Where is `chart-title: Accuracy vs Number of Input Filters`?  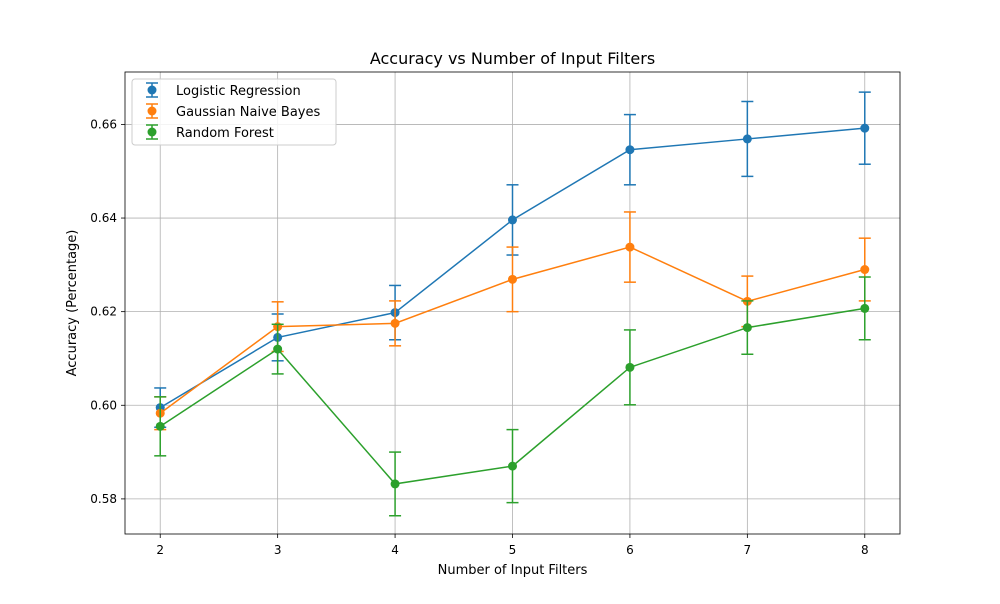
chart-title: Accuracy vs Number of Input Filters is located at coordinates (512, 58).